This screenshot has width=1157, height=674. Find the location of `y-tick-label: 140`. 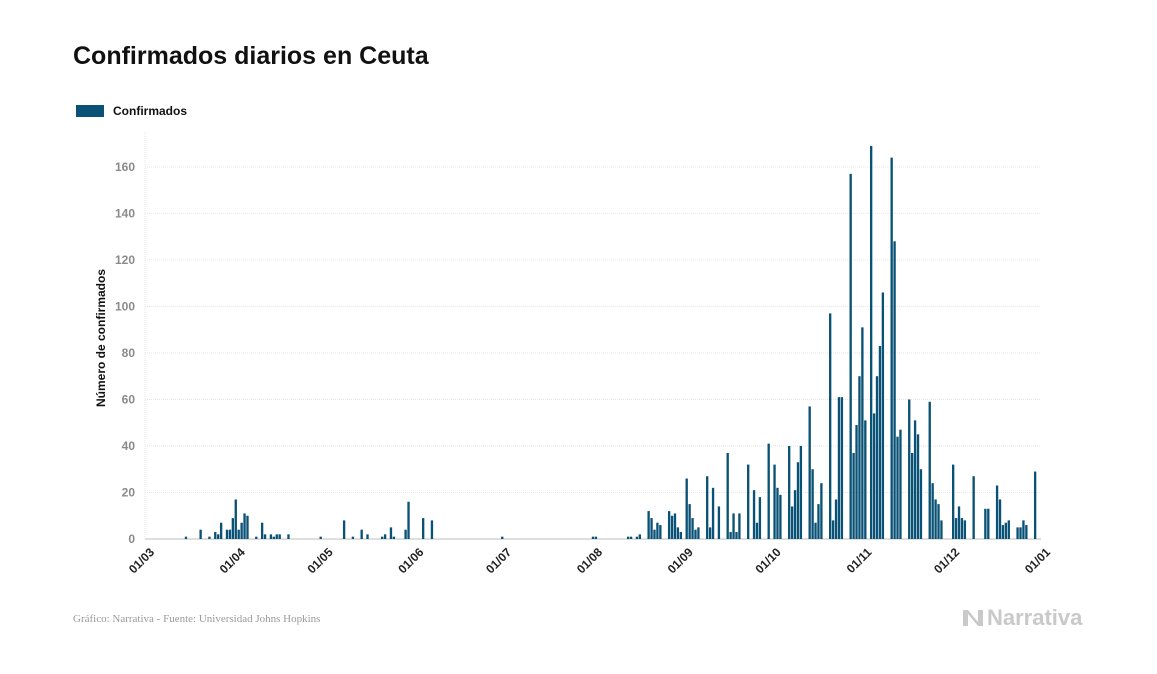

y-tick-label: 140 is located at coordinates (125, 213).